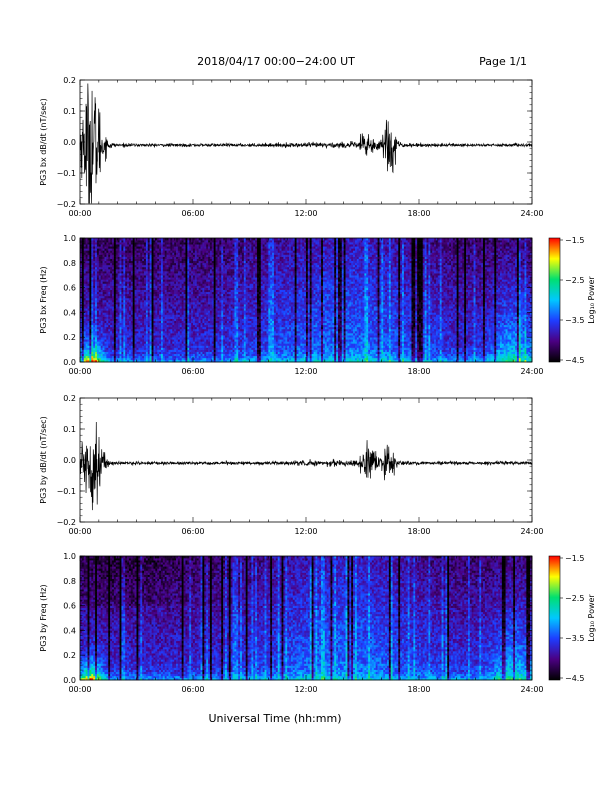  What do you see at coordinates (66, 173) in the screenshot?
I see `y-tick-label: −0.1` at bounding box center [66, 173].